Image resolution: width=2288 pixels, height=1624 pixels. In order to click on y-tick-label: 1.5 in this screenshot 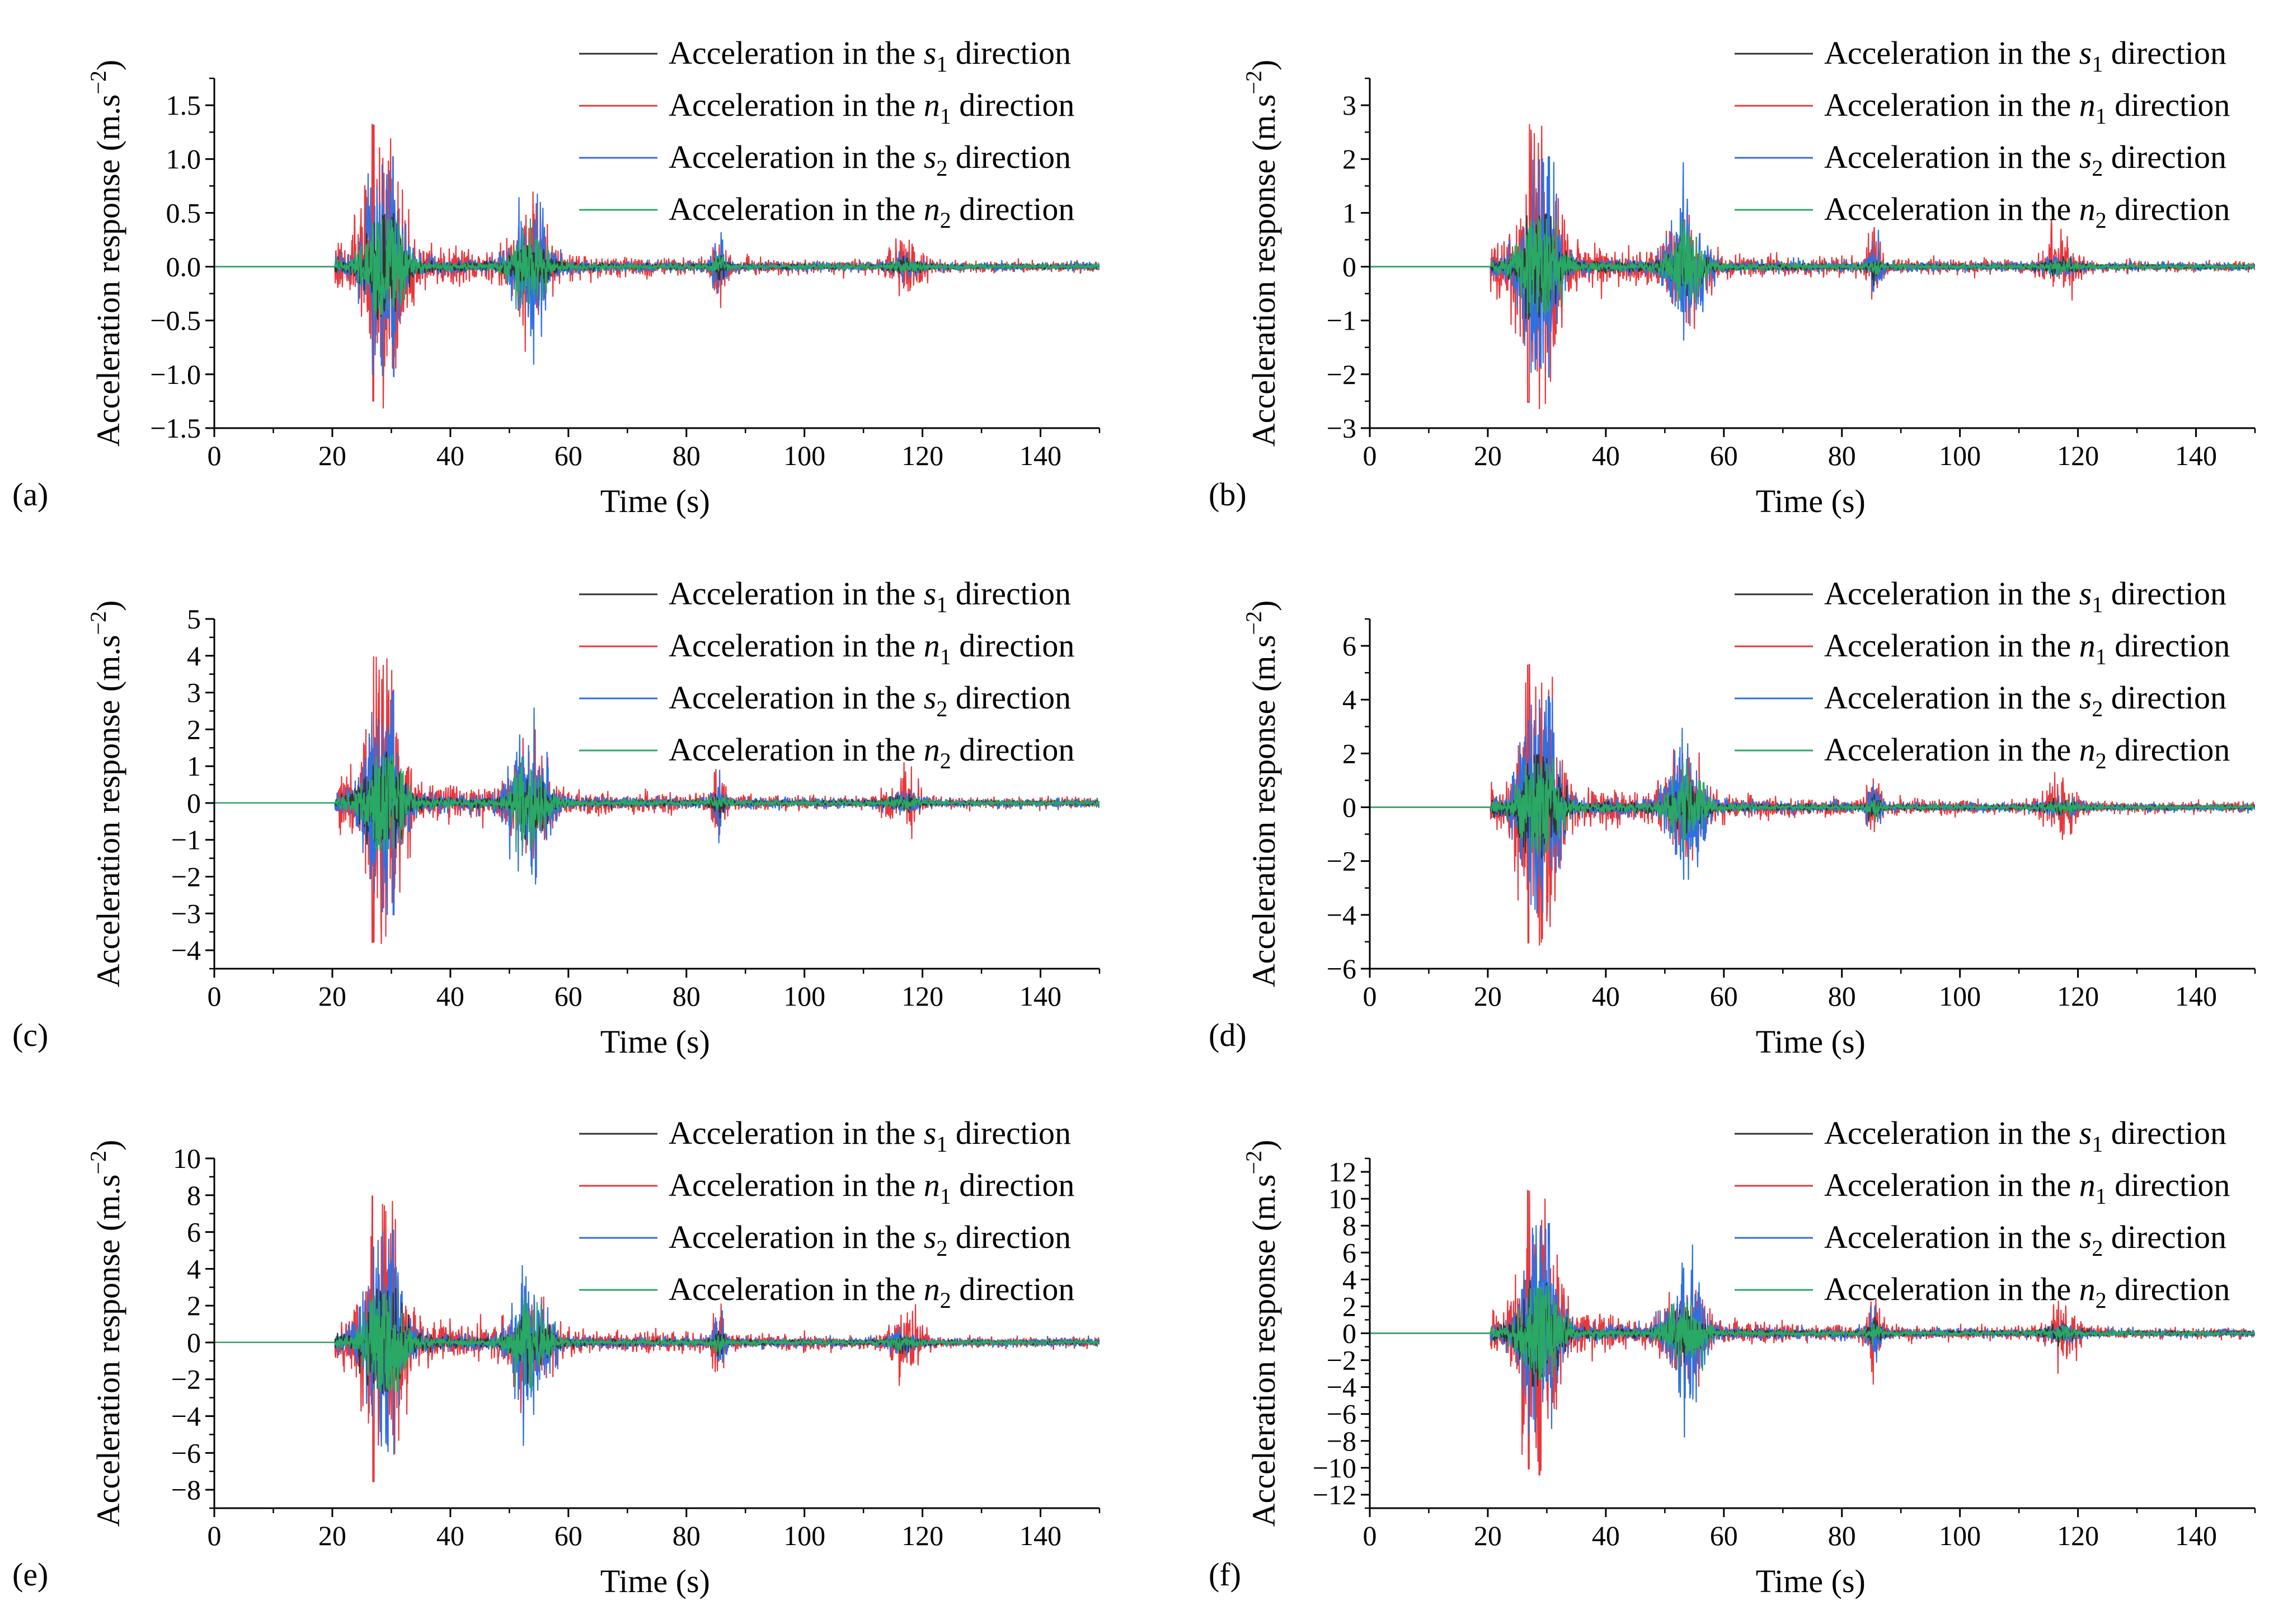, I will do `click(183, 105)`.